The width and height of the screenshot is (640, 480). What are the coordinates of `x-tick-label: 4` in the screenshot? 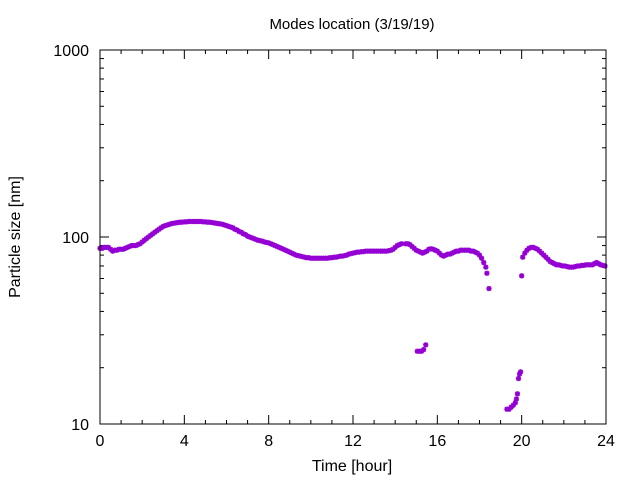 It's located at (184, 441).